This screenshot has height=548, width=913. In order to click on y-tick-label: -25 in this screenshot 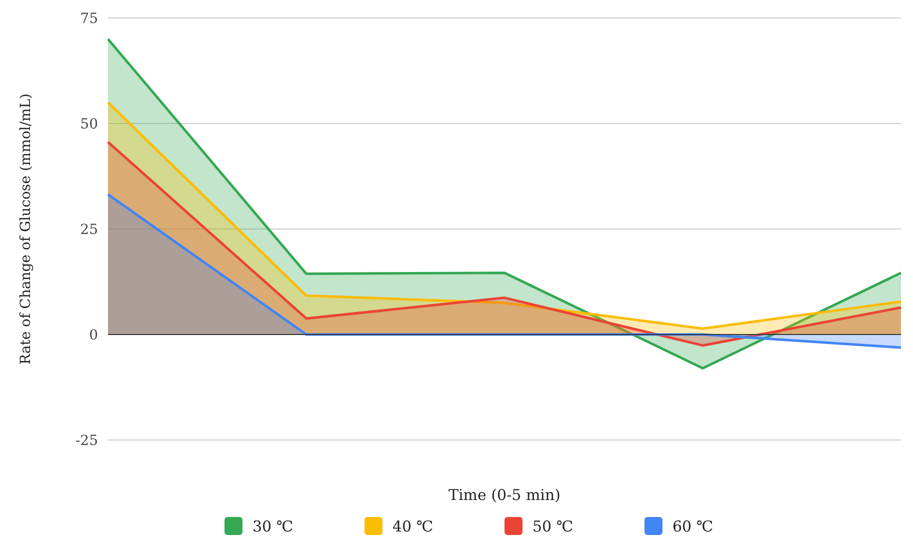, I will do `click(86, 440)`.